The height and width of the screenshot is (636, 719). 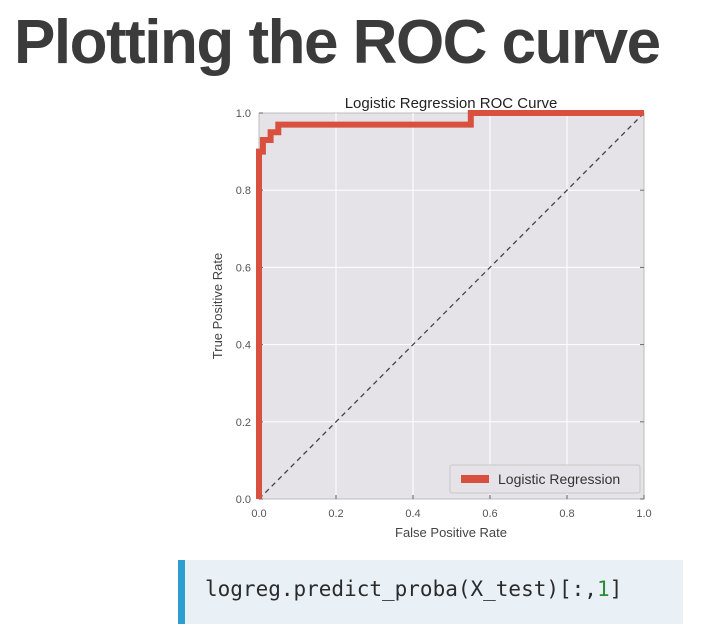 What do you see at coordinates (337, 42) in the screenshot?
I see `slide-title: Plotting the ROC curve` at bounding box center [337, 42].